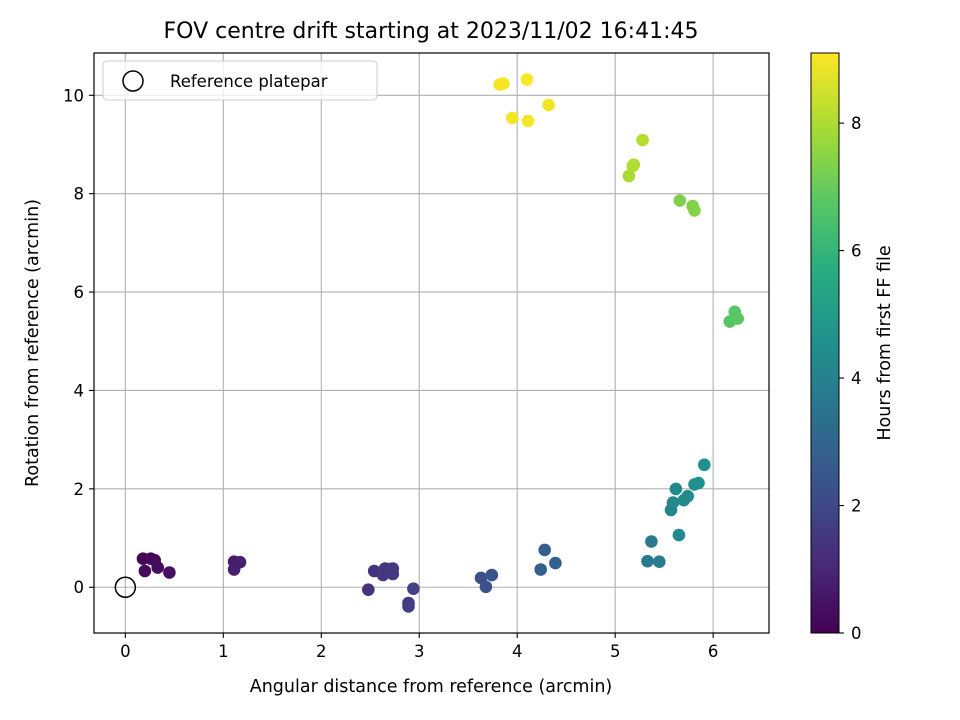  Describe the element at coordinates (856, 123) in the screenshot. I see `colorbar-tick-label: 8` at that location.